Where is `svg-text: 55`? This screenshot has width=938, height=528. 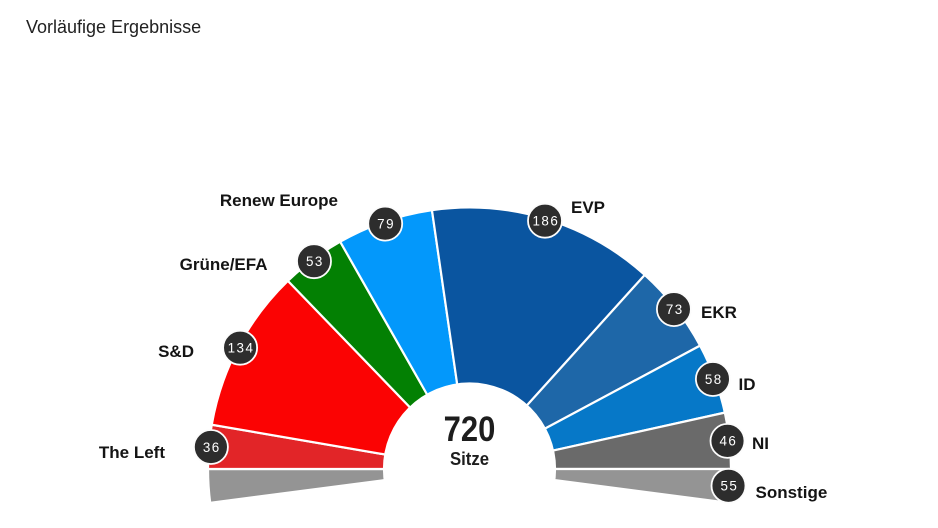
svg-text: 55 is located at coordinates (729, 486).